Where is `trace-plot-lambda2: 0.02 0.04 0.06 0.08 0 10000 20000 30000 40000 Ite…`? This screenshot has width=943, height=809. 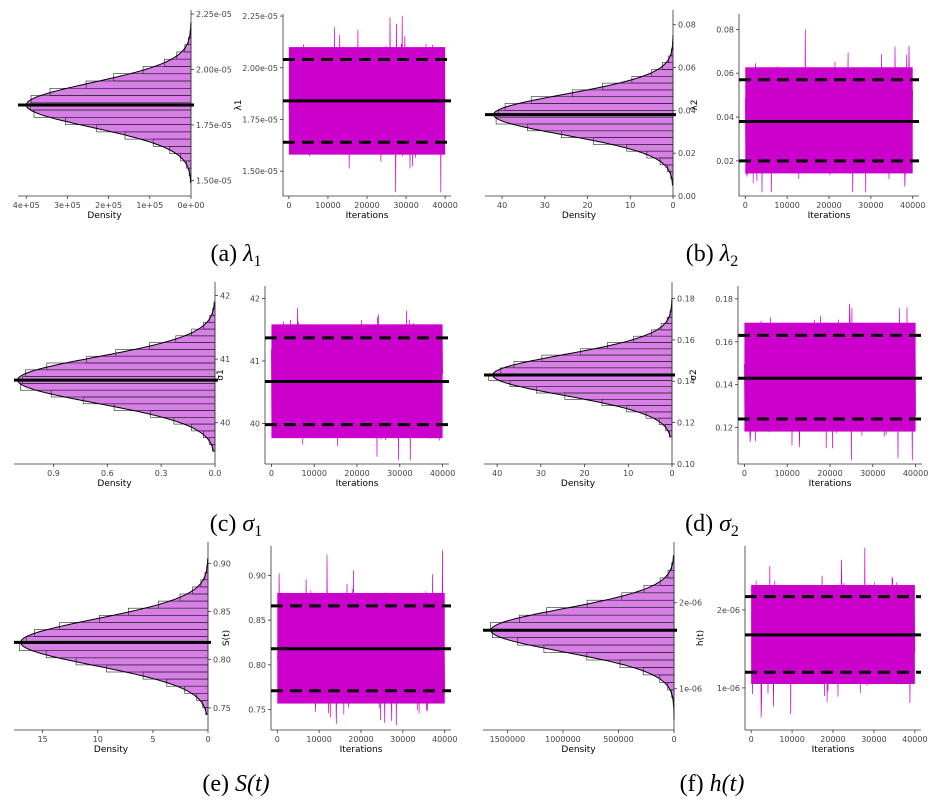
trace-plot-lambda2: 0.02 0.04 0.06 0.08 0 10000 20000 30000 40000 Ite… is located at coordinates (807, 117).